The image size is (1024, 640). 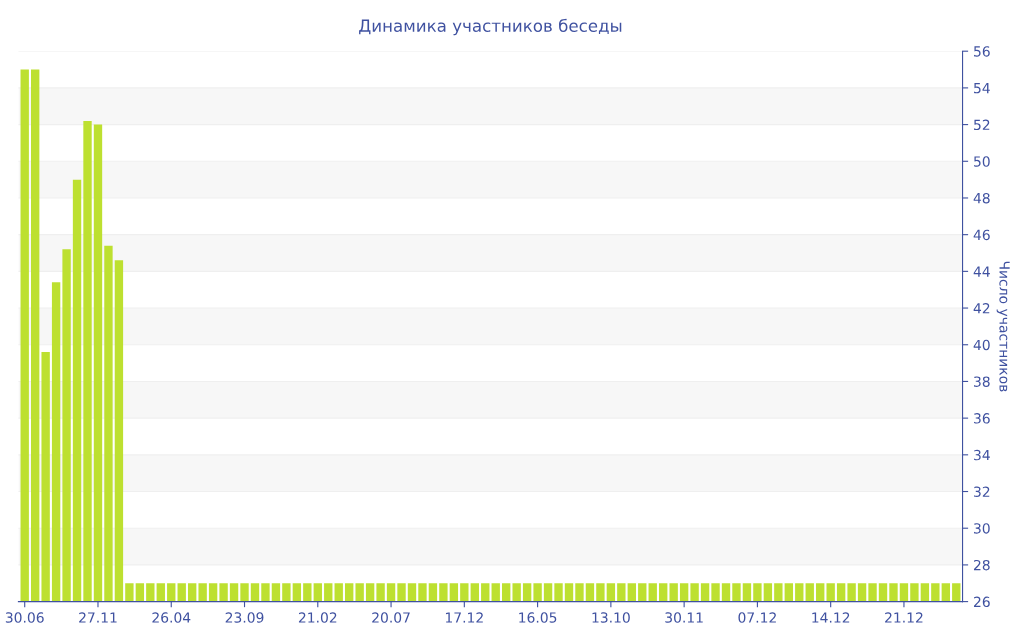 What do you see at coordinates (982, 51) in the screenshot?
I see `y-tick-label: 56` at bounding box center [982, 51].